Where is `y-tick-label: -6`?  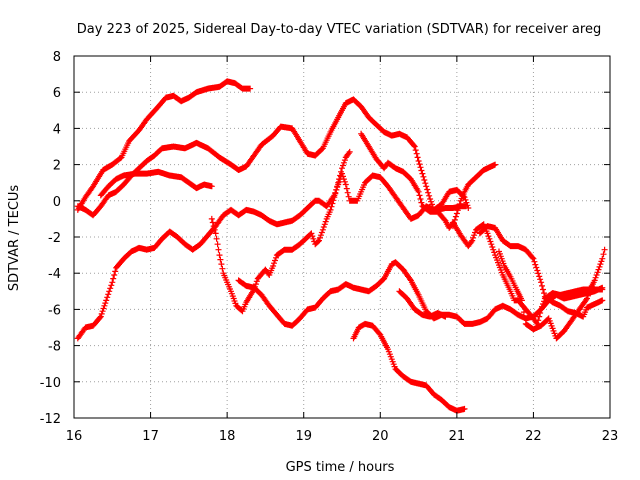 y-tick-label: -6 is located at coordinates (54, 310).